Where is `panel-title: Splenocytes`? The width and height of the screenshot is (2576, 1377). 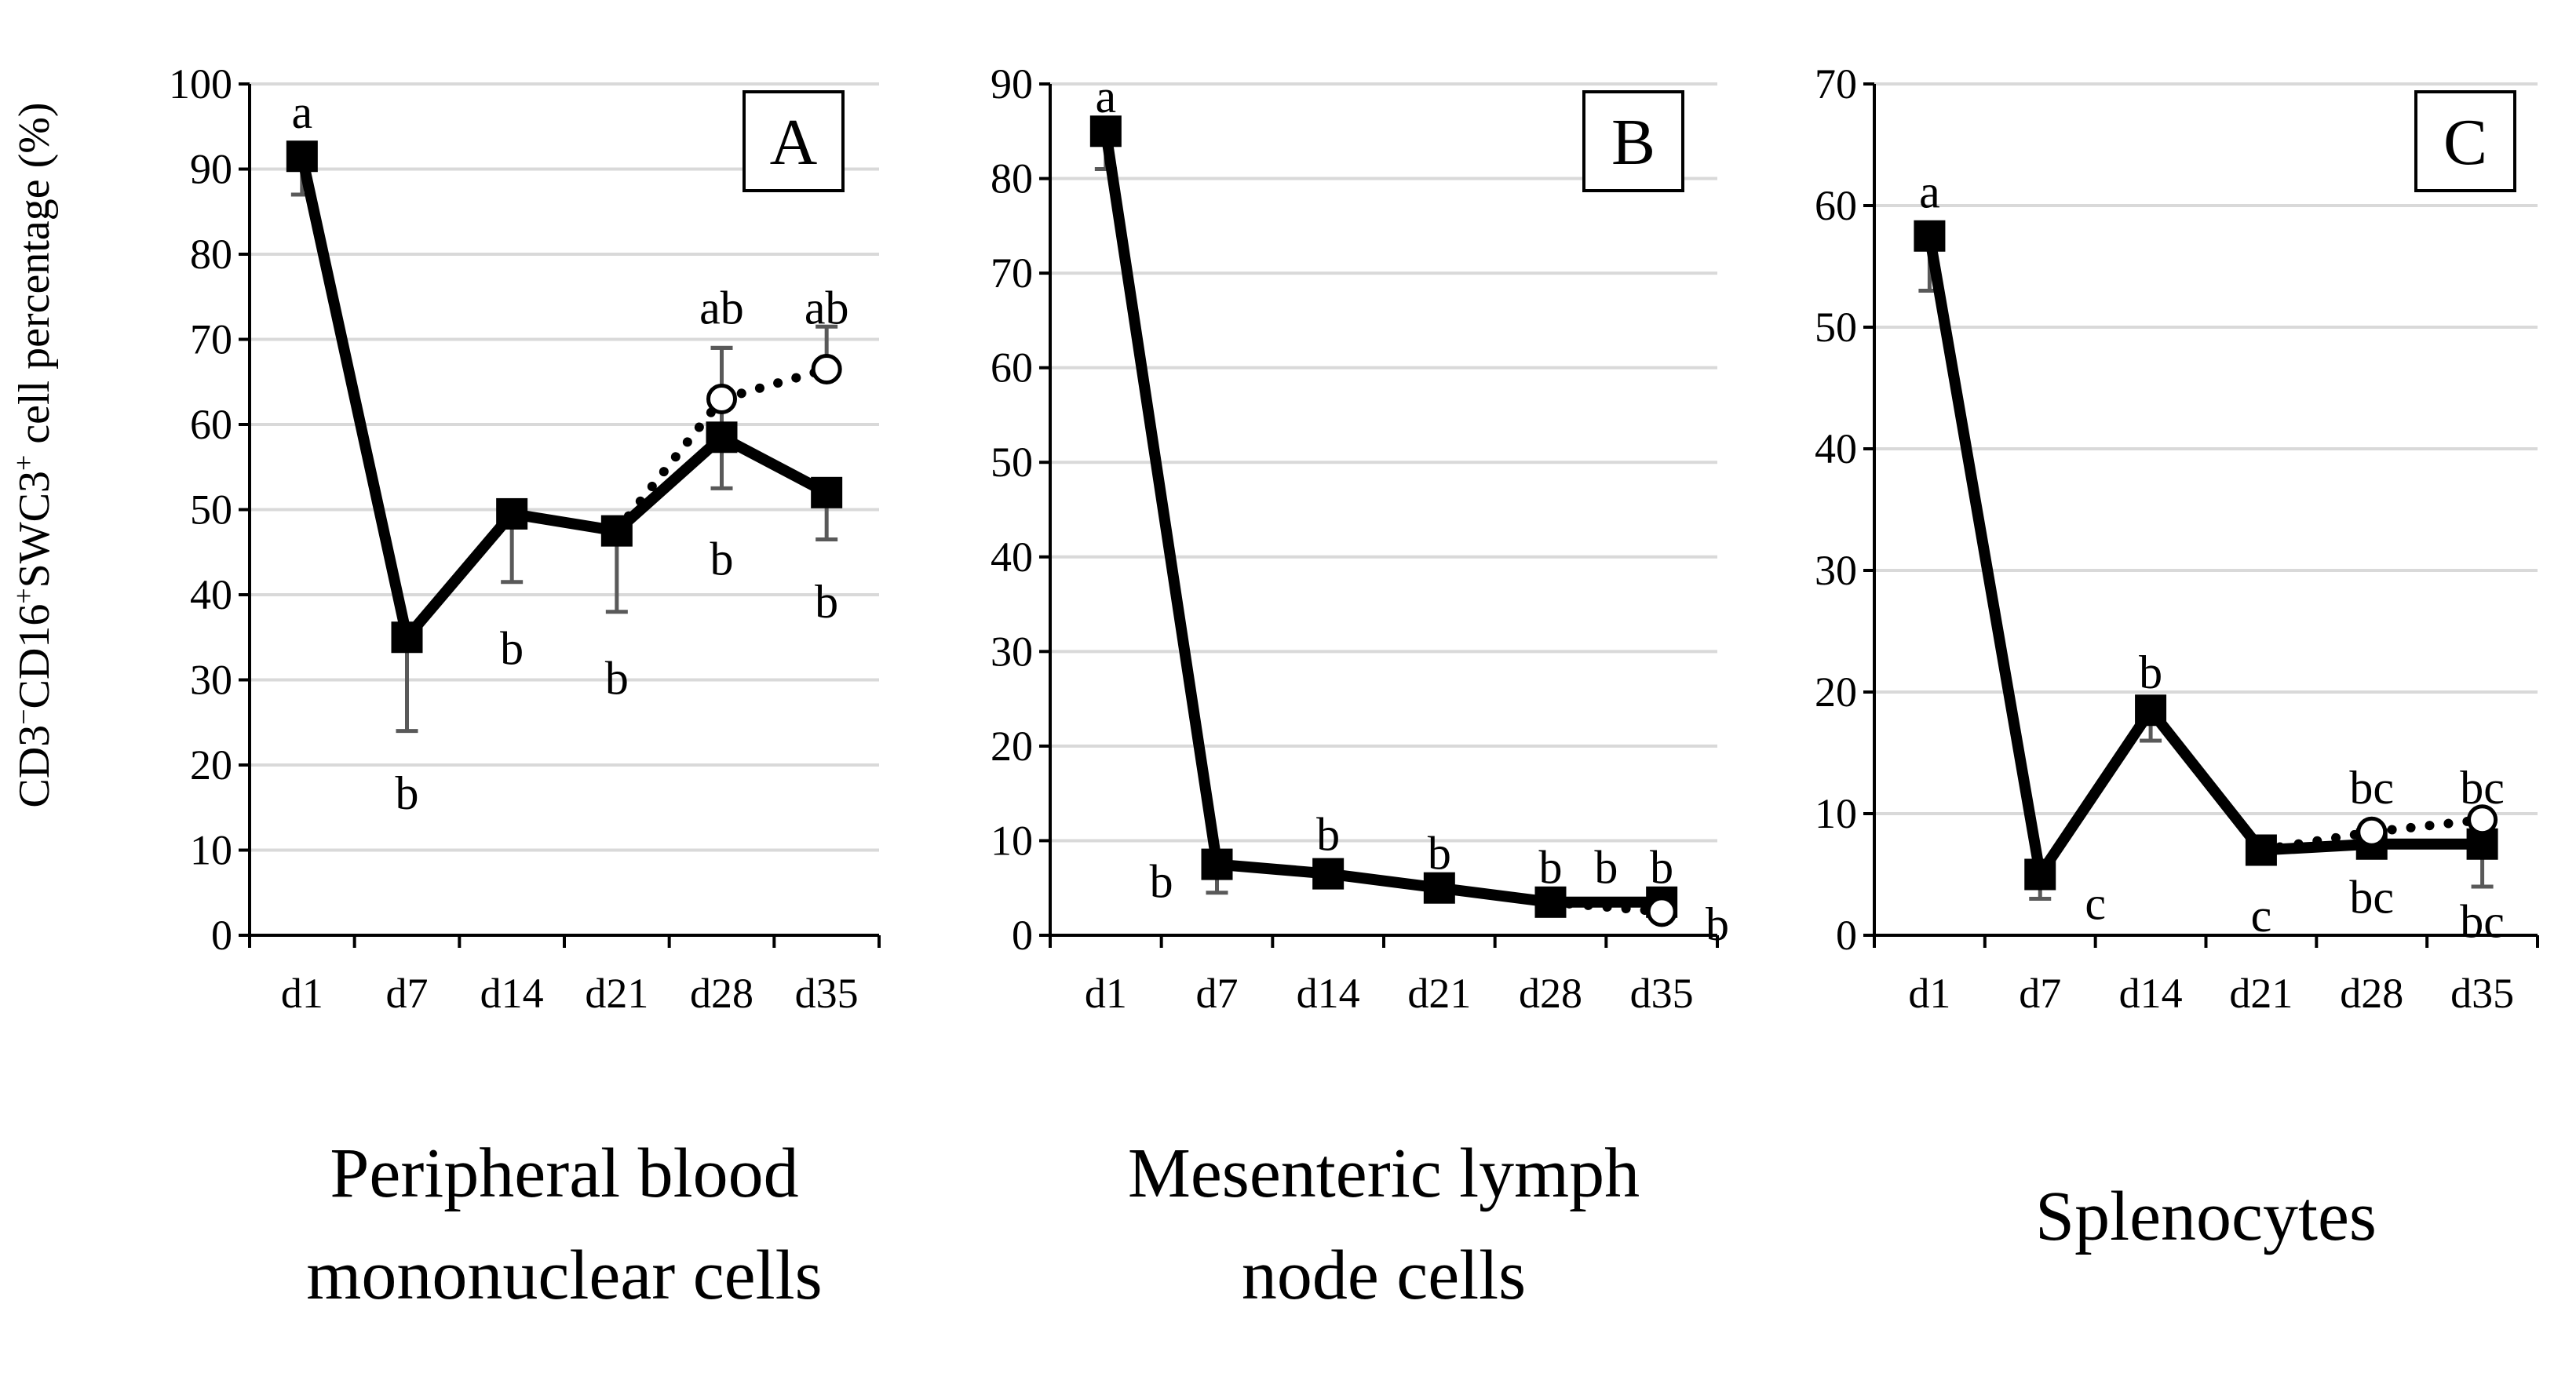 panel-title: Splenocytes is located at coordinates (2206, 1216).